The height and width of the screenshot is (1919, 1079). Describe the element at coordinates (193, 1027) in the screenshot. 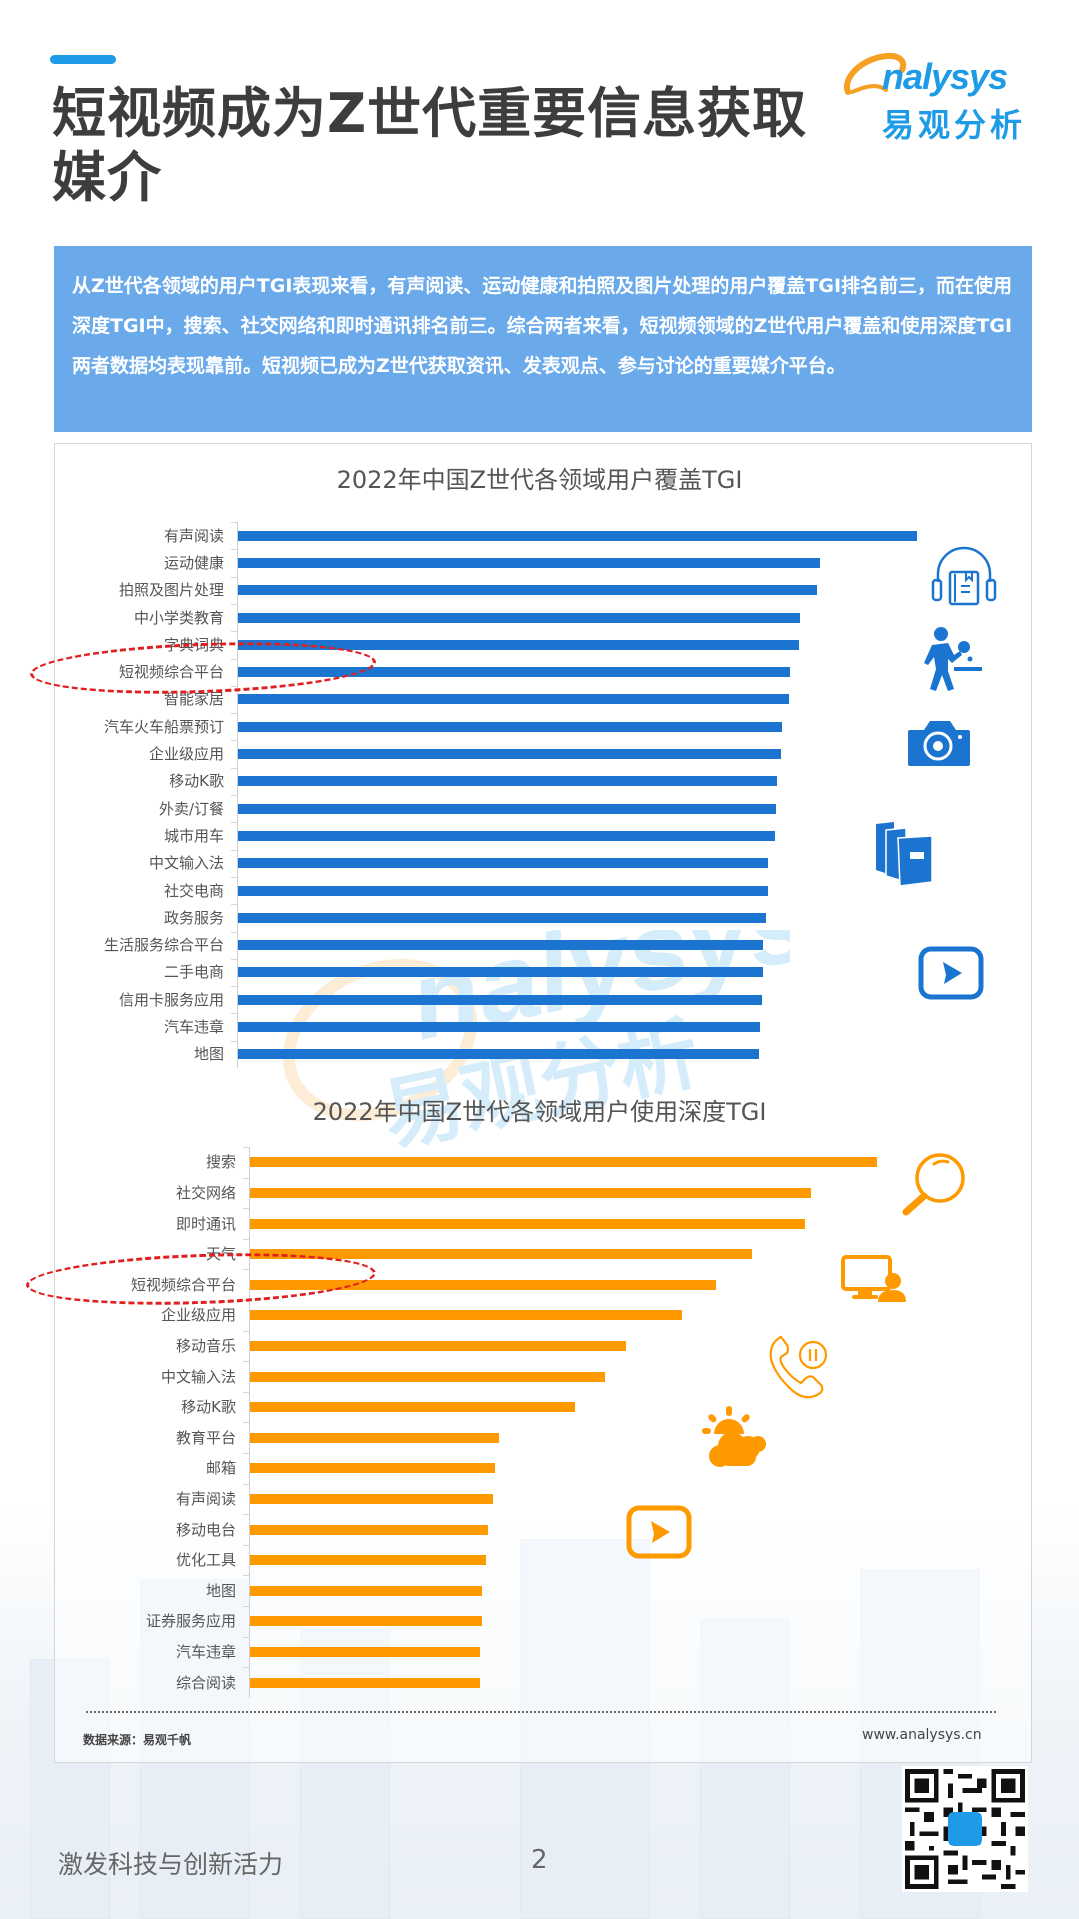

I see `category-label: 汽车违章` at that location.